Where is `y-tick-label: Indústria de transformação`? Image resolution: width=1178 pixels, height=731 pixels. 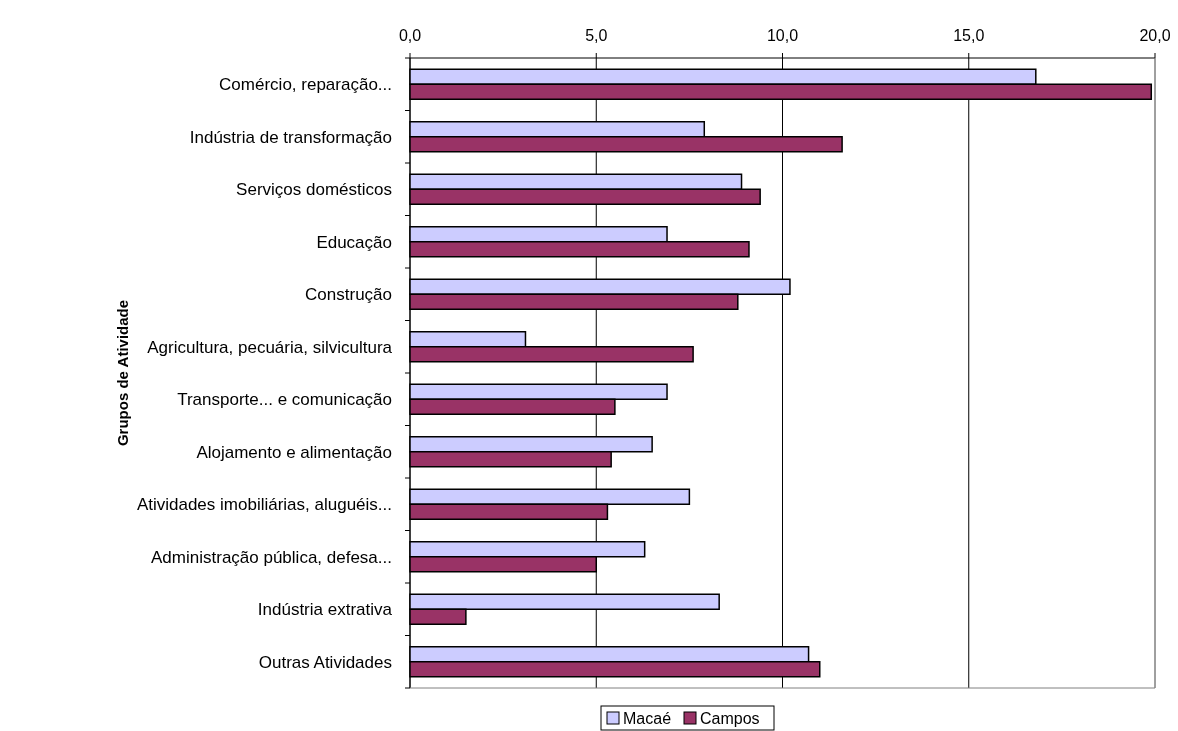 y-tick-label: Indústria de transformação is located at coordinates (290, 137).